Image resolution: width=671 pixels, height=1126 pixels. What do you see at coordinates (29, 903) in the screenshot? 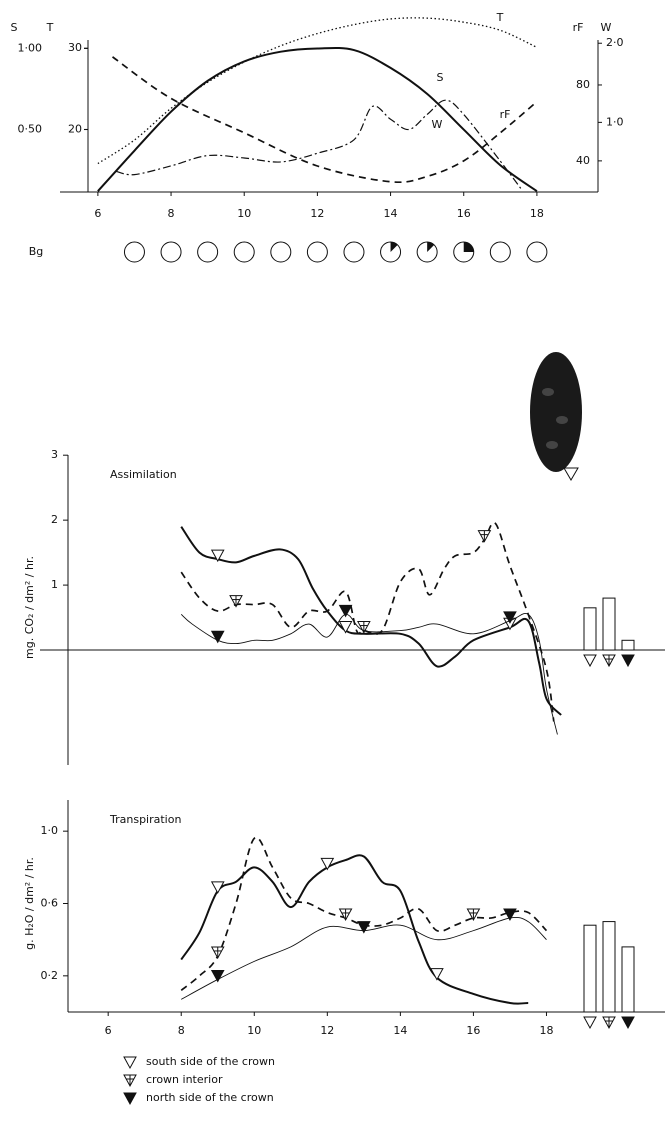
I see `y-axis-label: g. H₂O / dm² / hr.` at bounding box center [29, 903].